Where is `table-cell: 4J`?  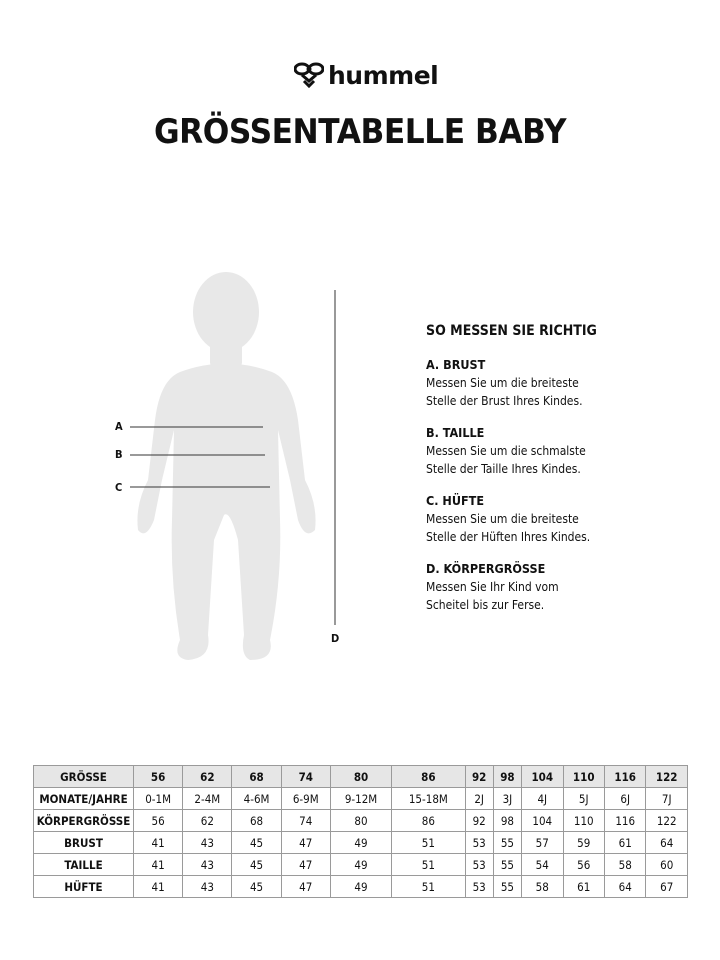
table-cell: 4J is located at coordinates (542, 798).